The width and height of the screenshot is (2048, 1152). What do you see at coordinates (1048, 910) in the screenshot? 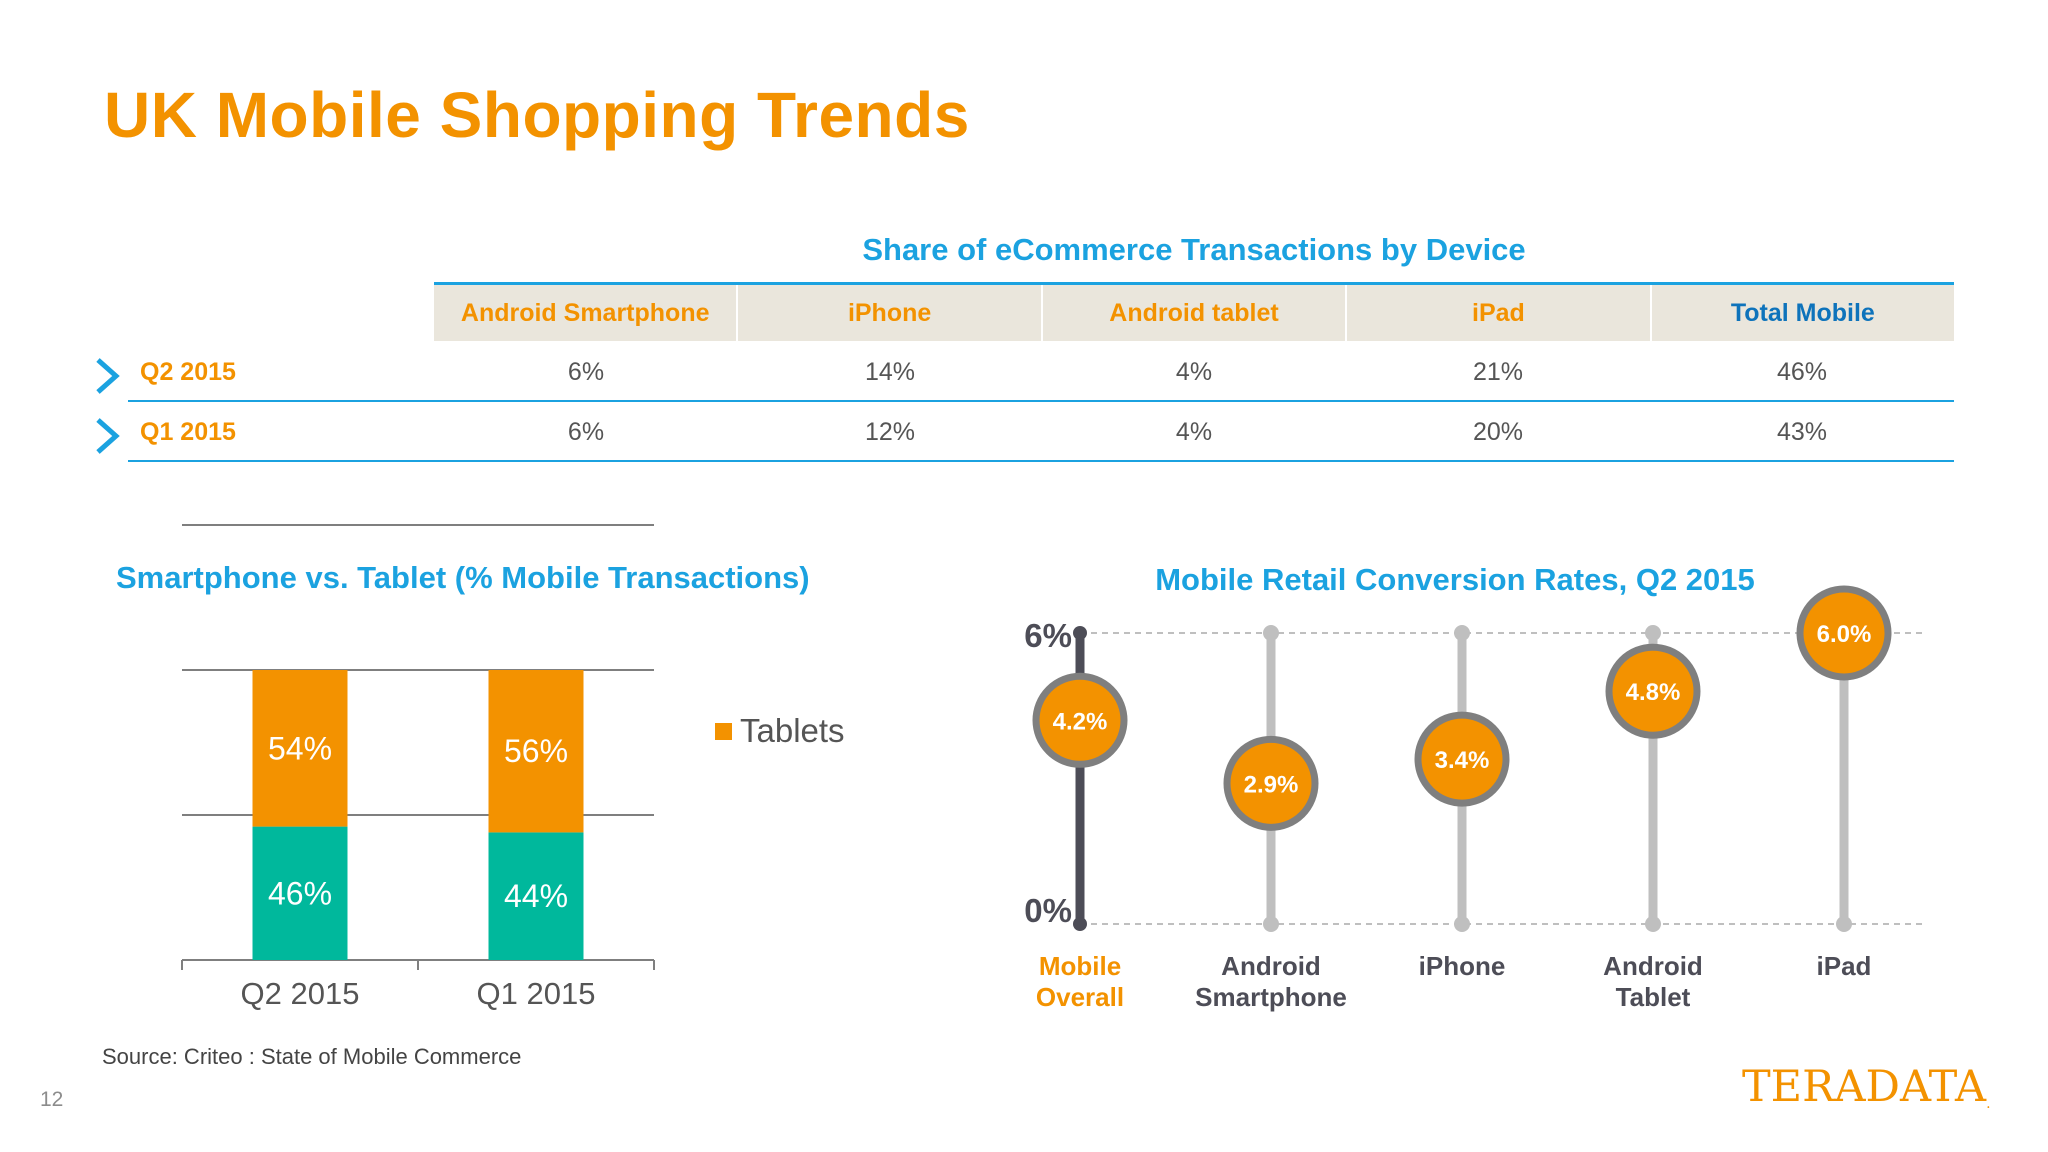
I see `y-tick-label: 0%` at bounding box center [1048, 910].